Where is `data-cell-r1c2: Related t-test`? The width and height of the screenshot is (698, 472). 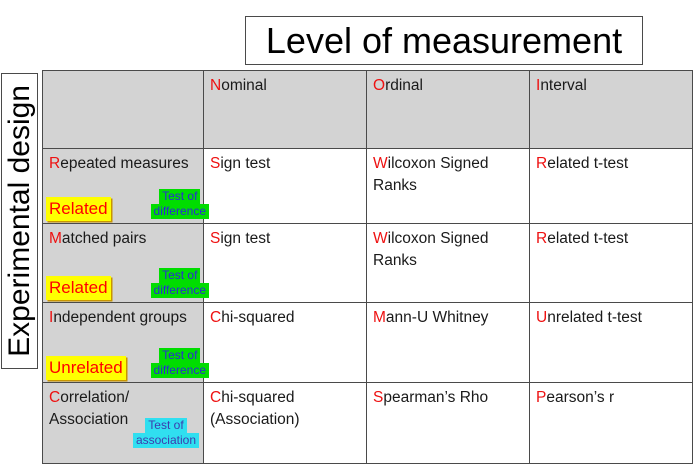 data-cell-r1c2: Related t-test is located at coordinates (611, 263).